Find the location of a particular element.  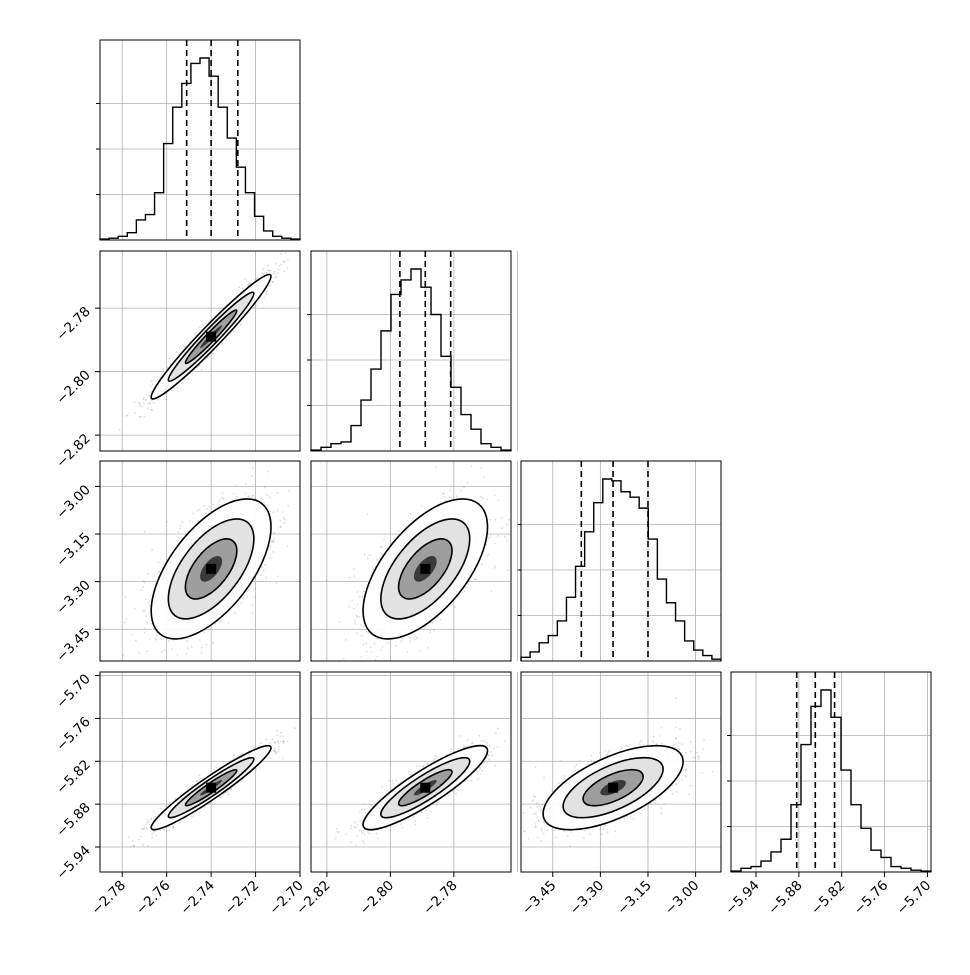

density-peak is located at coordinates (211, 337).